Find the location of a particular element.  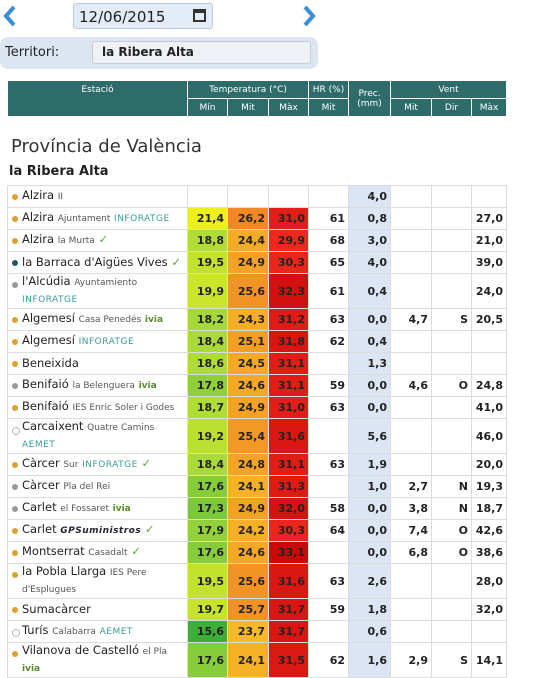

check-icon: ✓ is located at coordinates (149, 529).